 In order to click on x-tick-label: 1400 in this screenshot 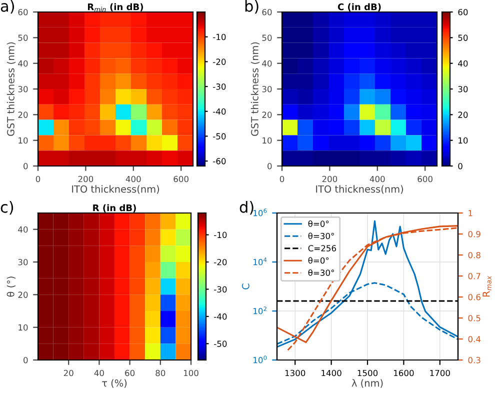, I will do `click(332, 373)`.